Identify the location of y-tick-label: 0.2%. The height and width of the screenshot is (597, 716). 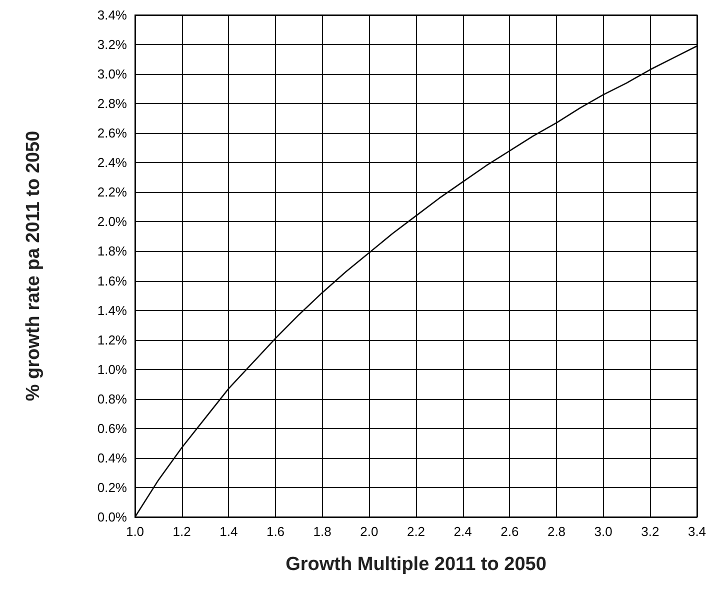
(112, 487).